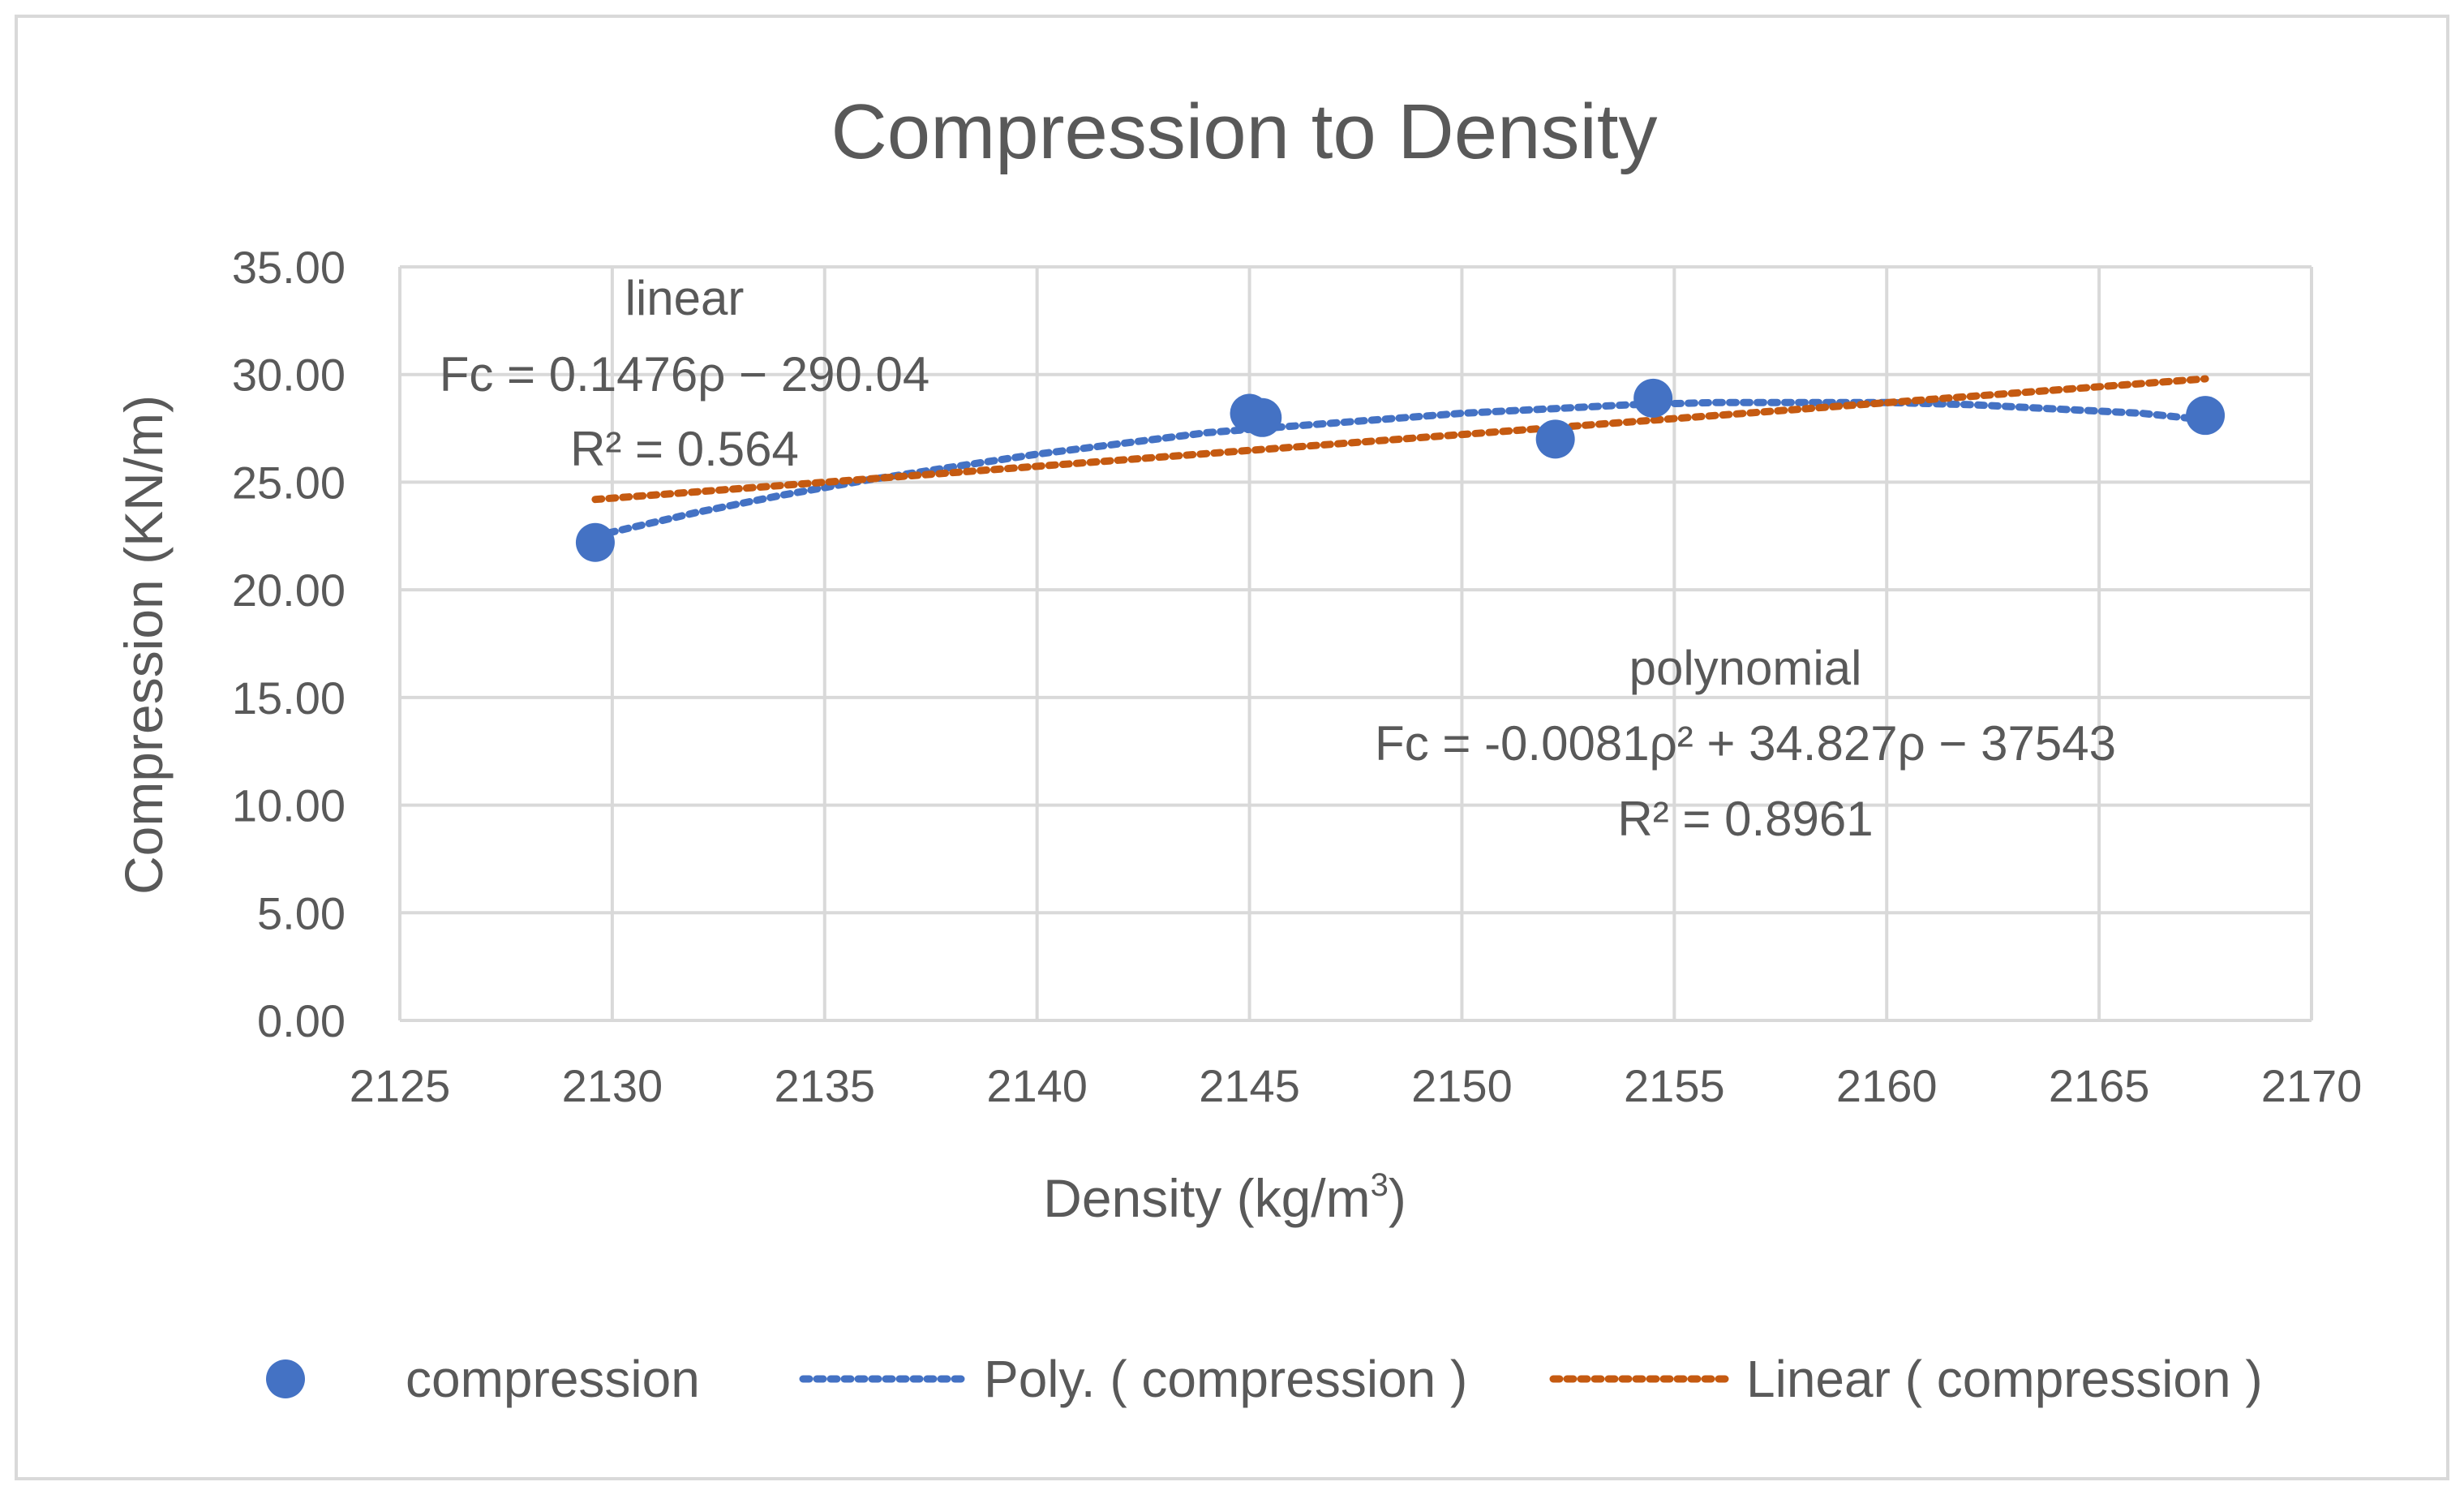 This screenshot has width=2464, height=1499. I want to click on poly-annotation-r2: R² = 0.8961, so click(1745, 819).